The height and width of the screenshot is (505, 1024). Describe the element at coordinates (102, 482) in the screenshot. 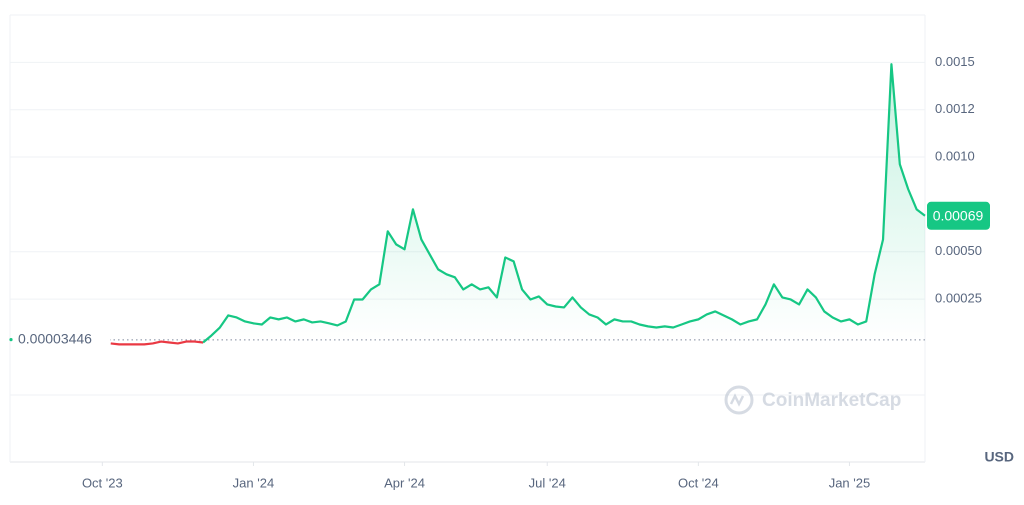

I see `x-tick-label: Oct '23` at that location.